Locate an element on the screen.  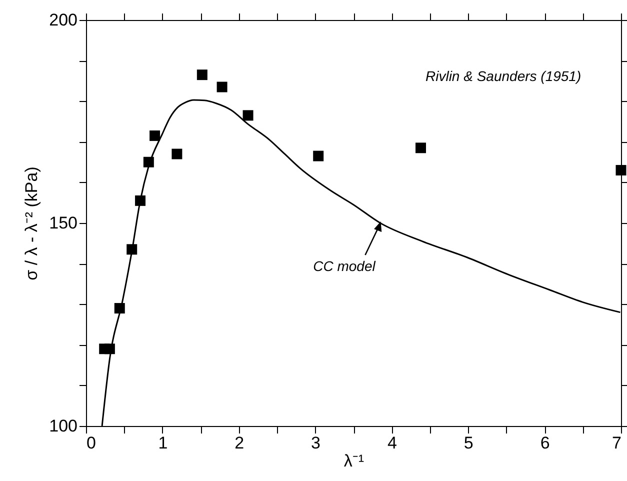
y-tick-label: 150 is located at coordinates (63, 223).